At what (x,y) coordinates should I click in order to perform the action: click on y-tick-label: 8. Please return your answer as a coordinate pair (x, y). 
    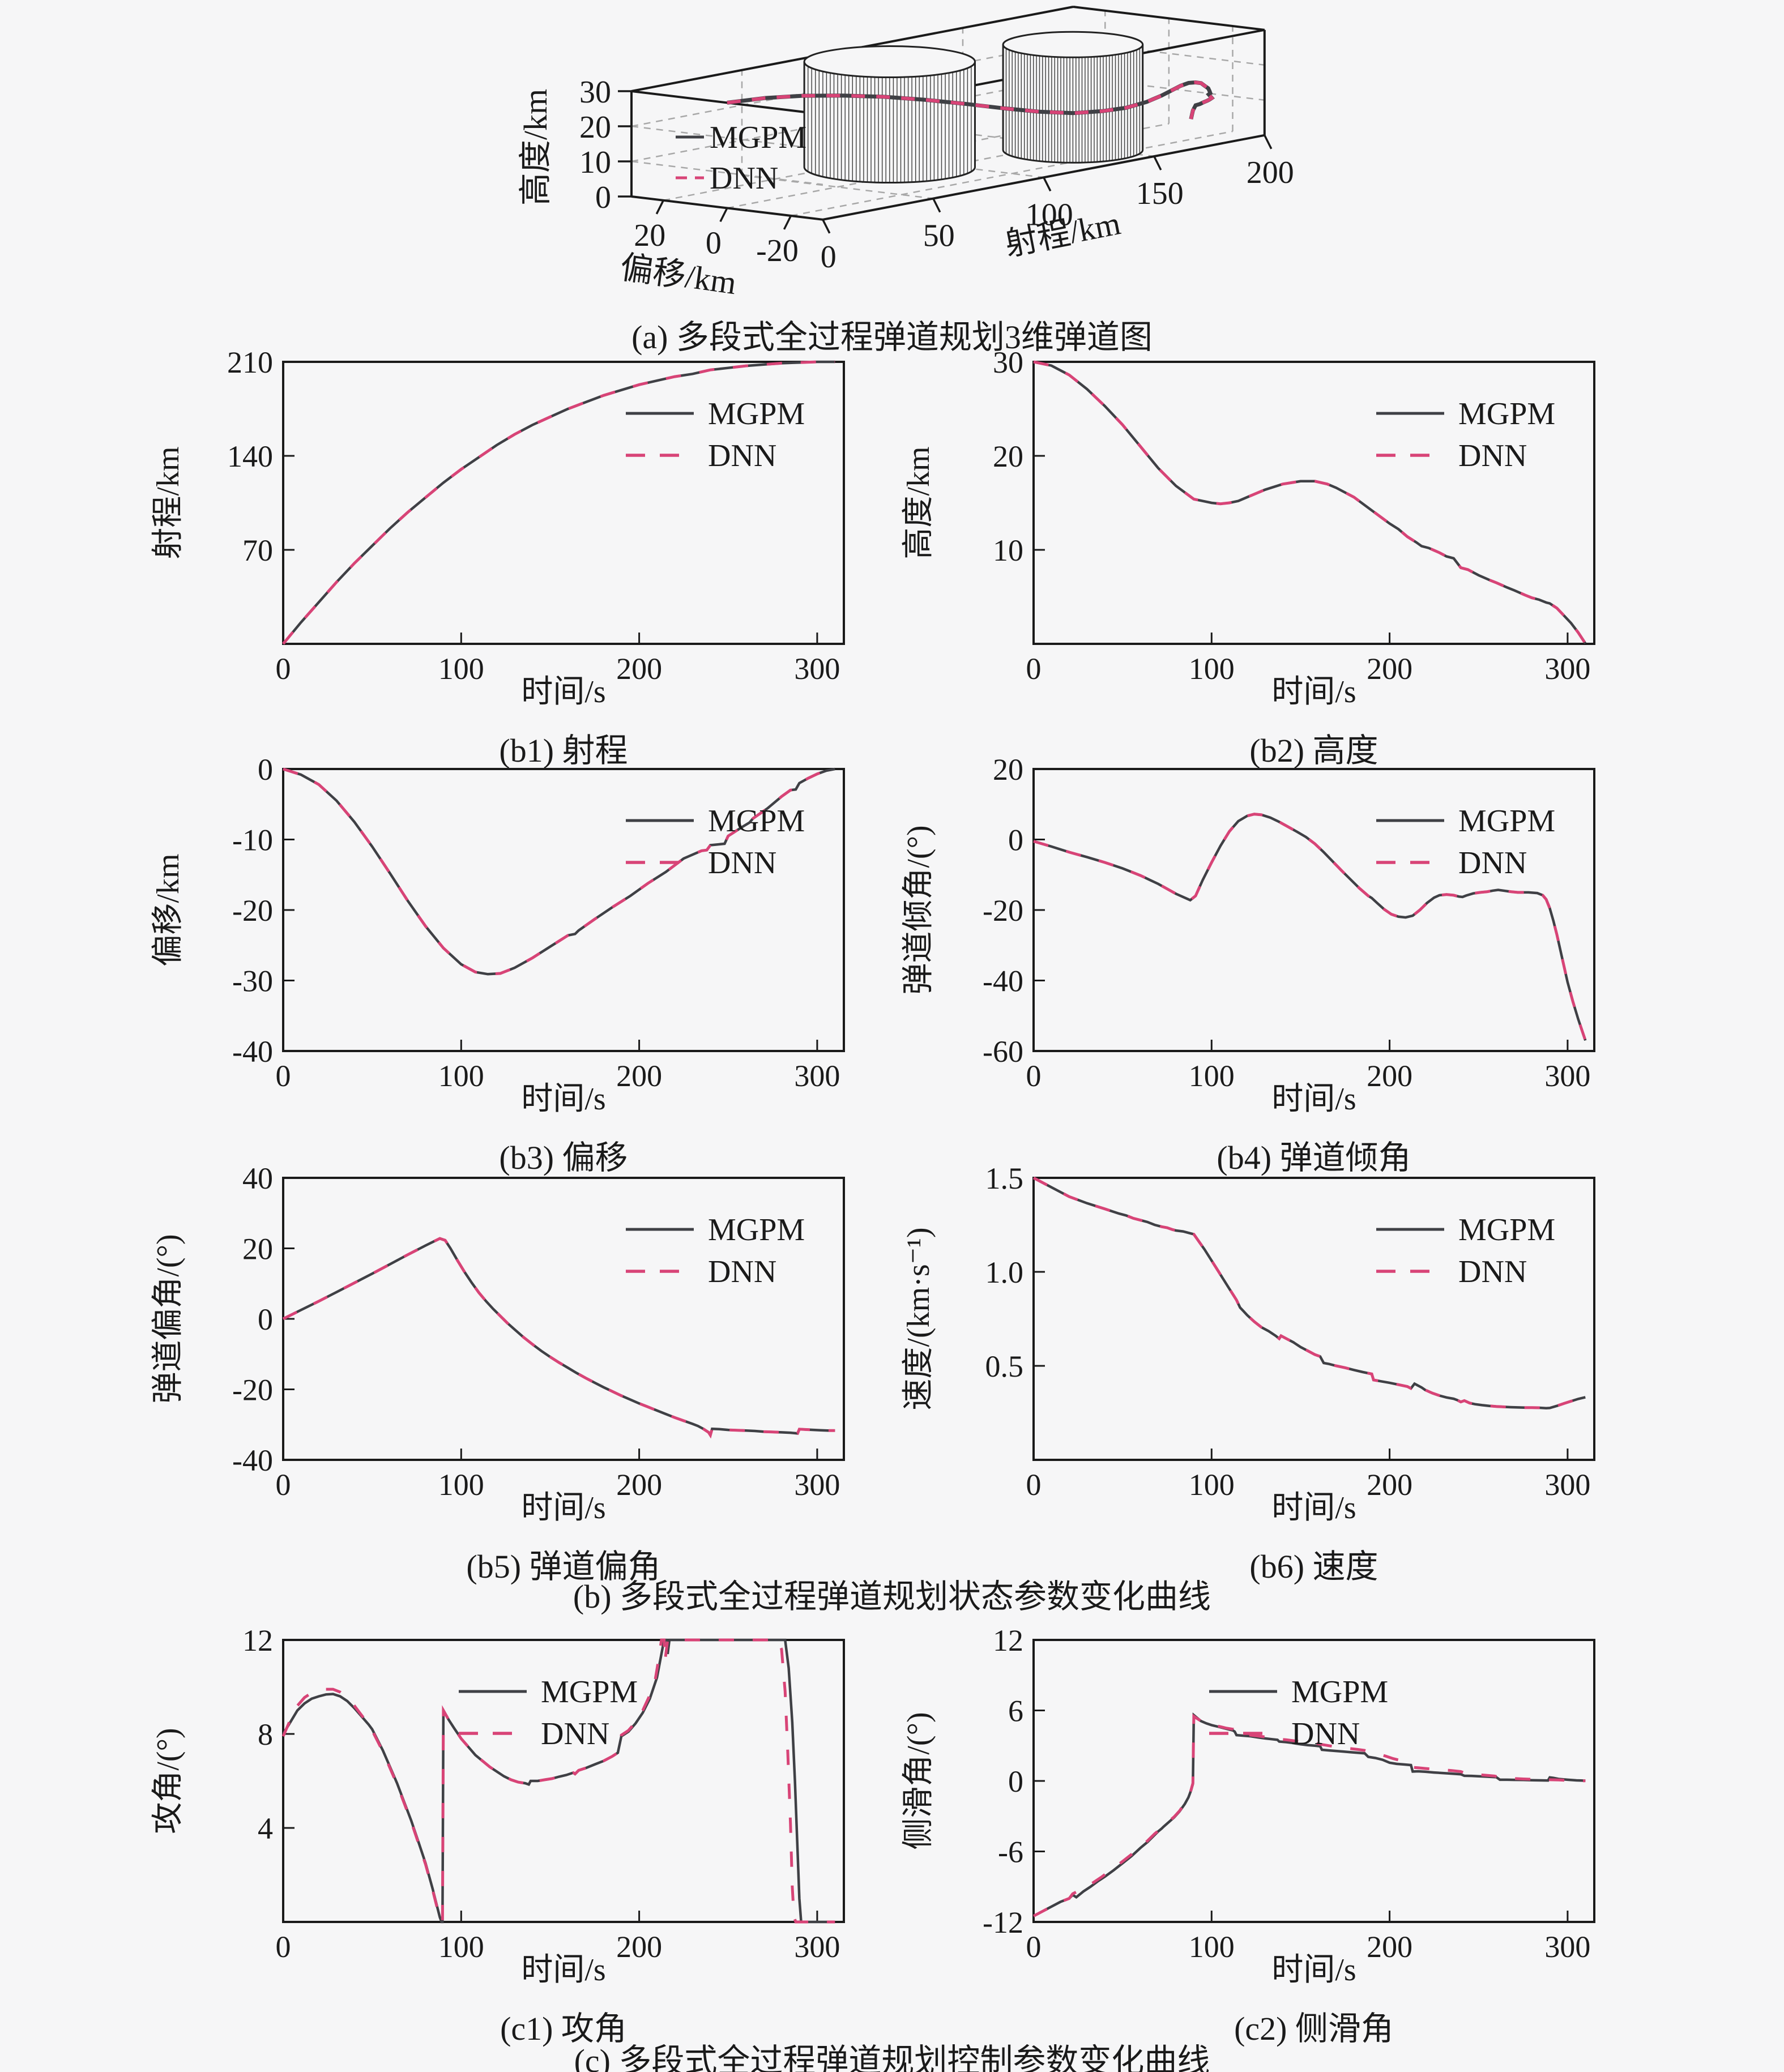
    Looking at the image, I should click on (265, 1734).